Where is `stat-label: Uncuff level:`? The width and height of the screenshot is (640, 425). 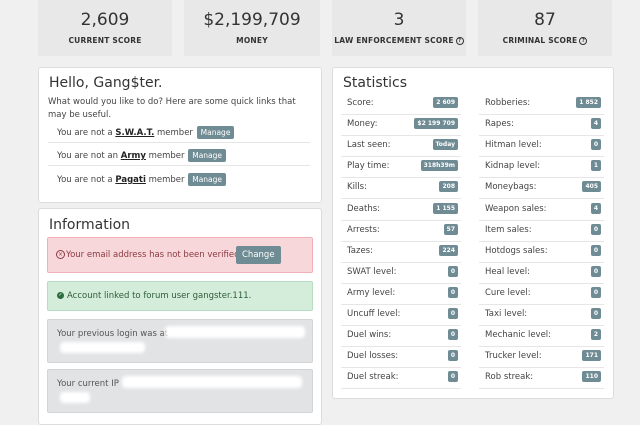 stat-label: Uncuff level: is located at coordinates (374, 314).